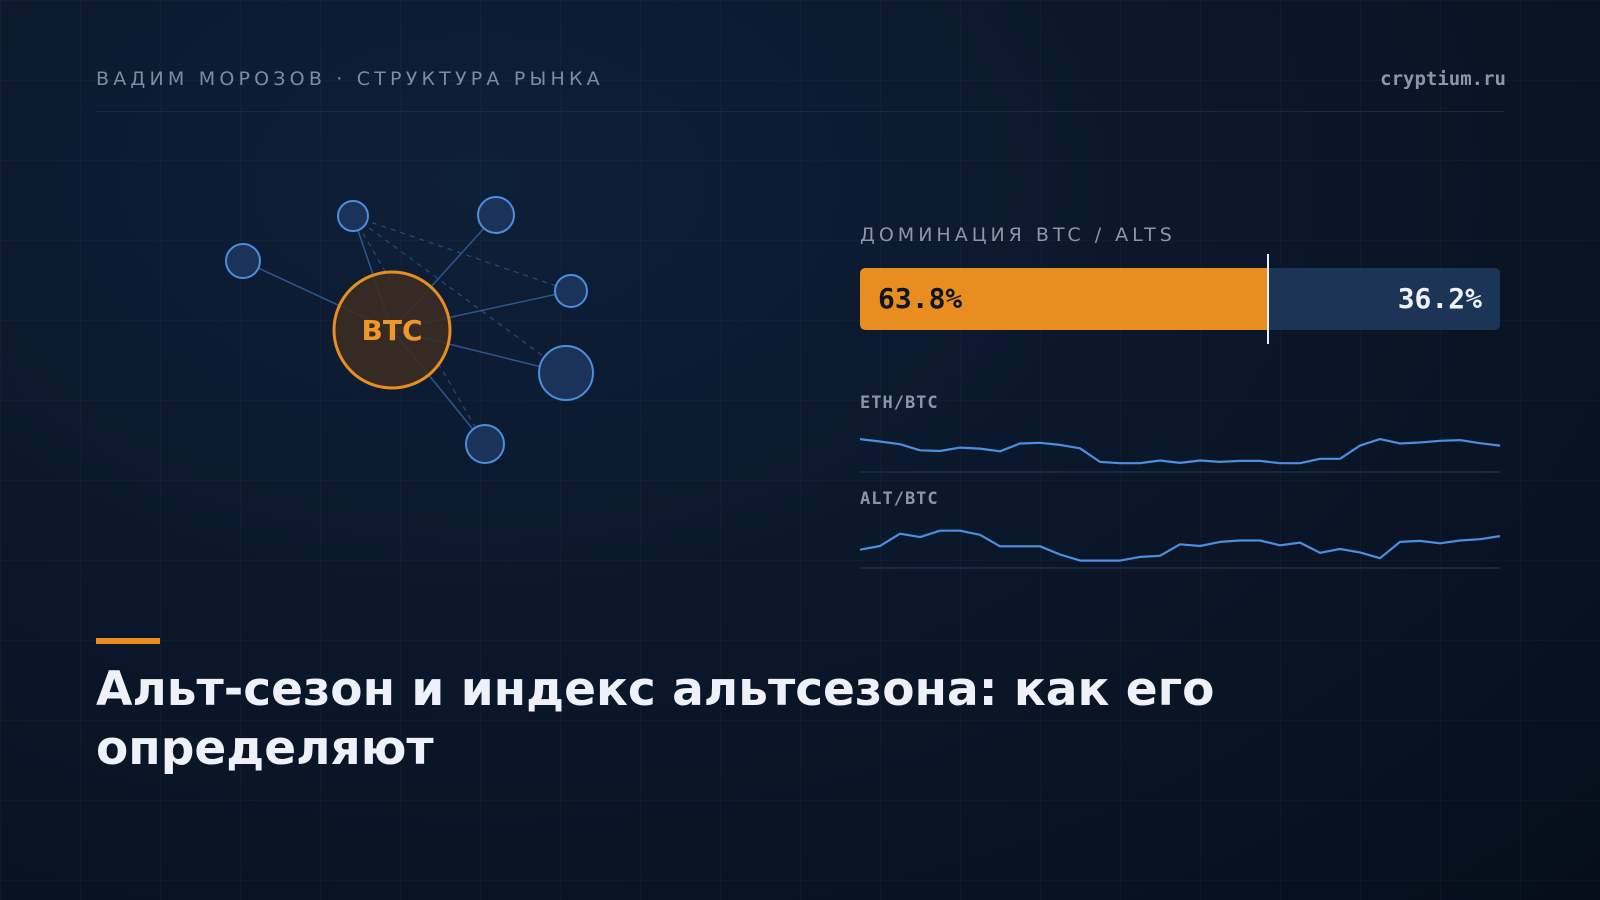 This screenshot has height=900, width=1600. What do you see at coordinates (1064, 299) in the screenshot?
I see `dominance-btc-segment` at bounding box center [1064, 299].